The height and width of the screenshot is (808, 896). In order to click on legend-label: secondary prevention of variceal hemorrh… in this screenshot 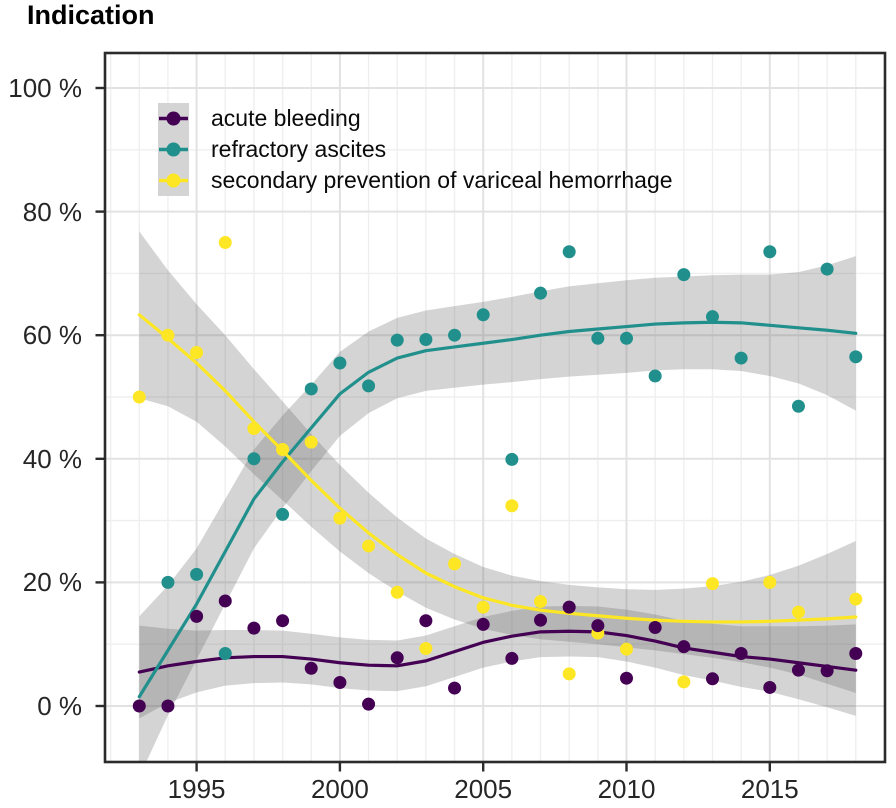, I will do `click(442, 180)`.